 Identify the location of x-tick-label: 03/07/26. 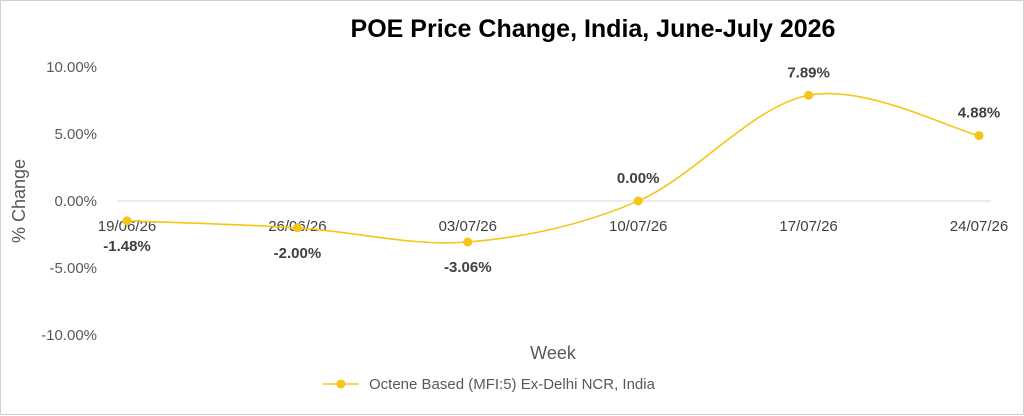
(468, 226).